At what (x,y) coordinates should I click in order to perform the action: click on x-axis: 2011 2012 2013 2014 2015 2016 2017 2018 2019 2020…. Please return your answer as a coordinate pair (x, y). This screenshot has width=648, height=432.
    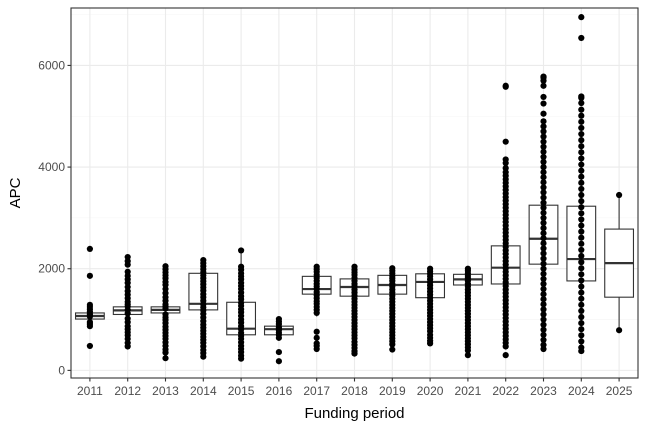
    Looking at the image, I should click on (355, 388).